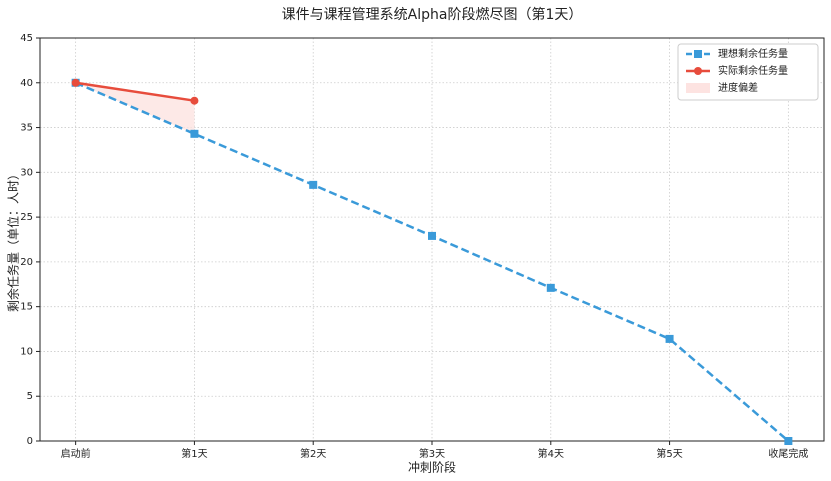 Image resolution: width=831 pixels, height=481 pixels. What do you see at coordinates (551, 453) in the screenshot?
I see `x-tick-label: 第4天` at bounding box center [551, 453].